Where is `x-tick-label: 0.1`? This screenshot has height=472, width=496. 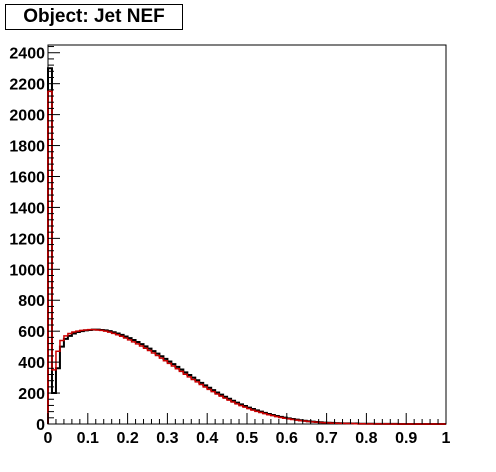
x-tick-label: 0.1 is located at coordinates (88, 438).